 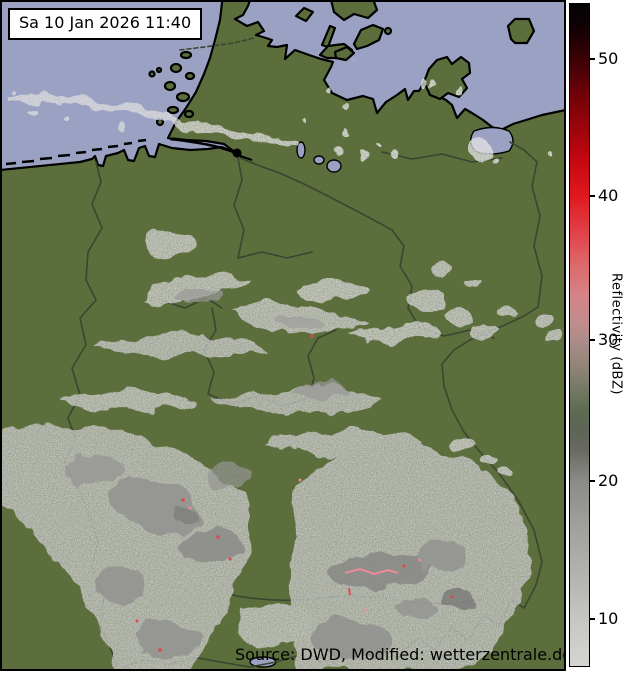 I want to click on colorbar-axis-label: Reflectivity (dBZ), so click(x=616, y=334).